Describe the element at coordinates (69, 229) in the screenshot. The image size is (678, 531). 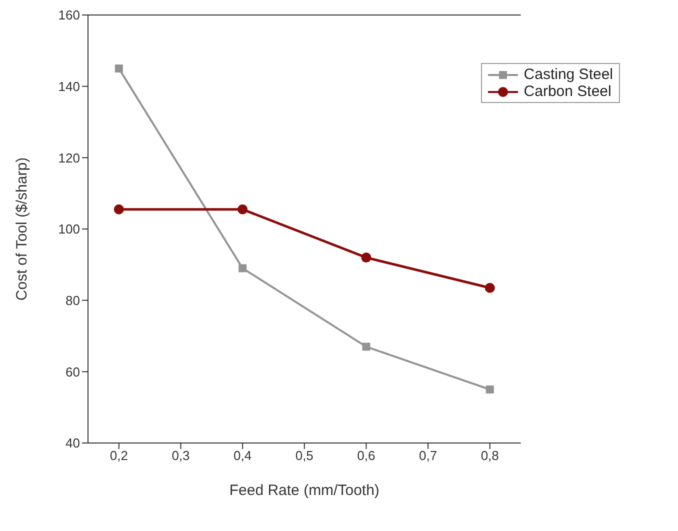
I see `y-tick-label: 100` at that location.